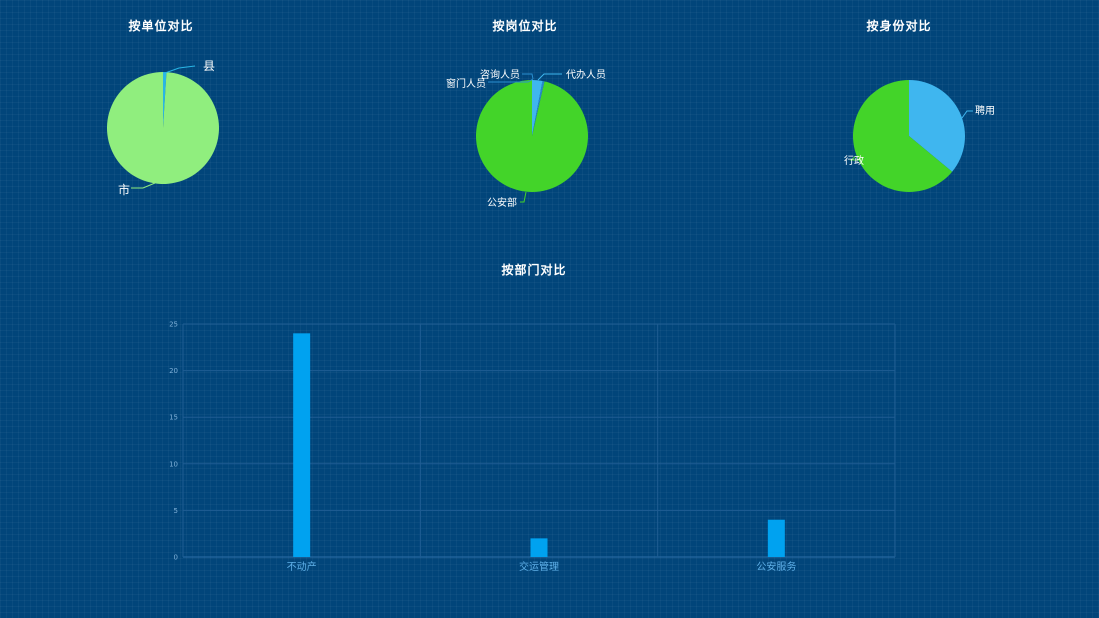 This screenshot has width=1099, height=618. What do you see at coordinates (533, 269) in the screenshot?
I see `bar-title-by-department: 按部门对比` at bounding box center [533, 269].